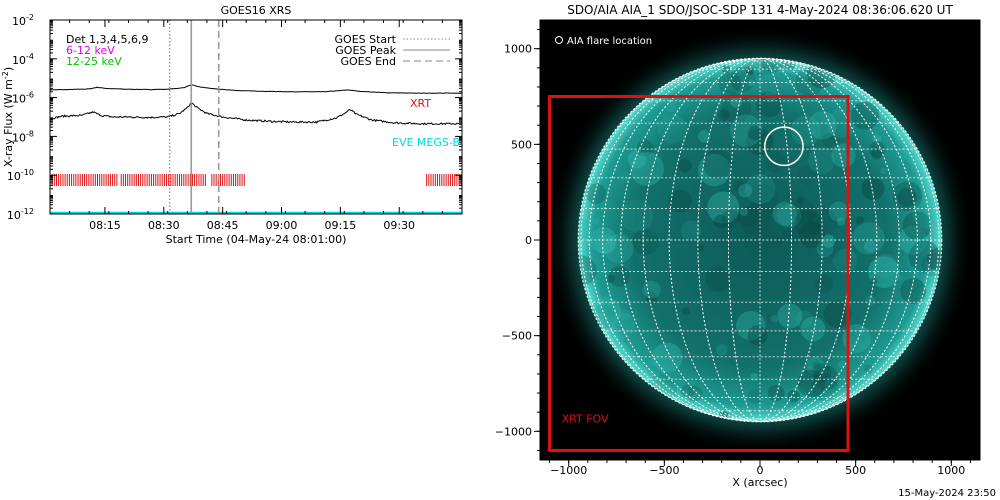 This screenshot has width=1000, height=500. Describe the element at coordinates (341, 225) in the screenshot. I see `goes-x-tick-label: 09:15` at that location.